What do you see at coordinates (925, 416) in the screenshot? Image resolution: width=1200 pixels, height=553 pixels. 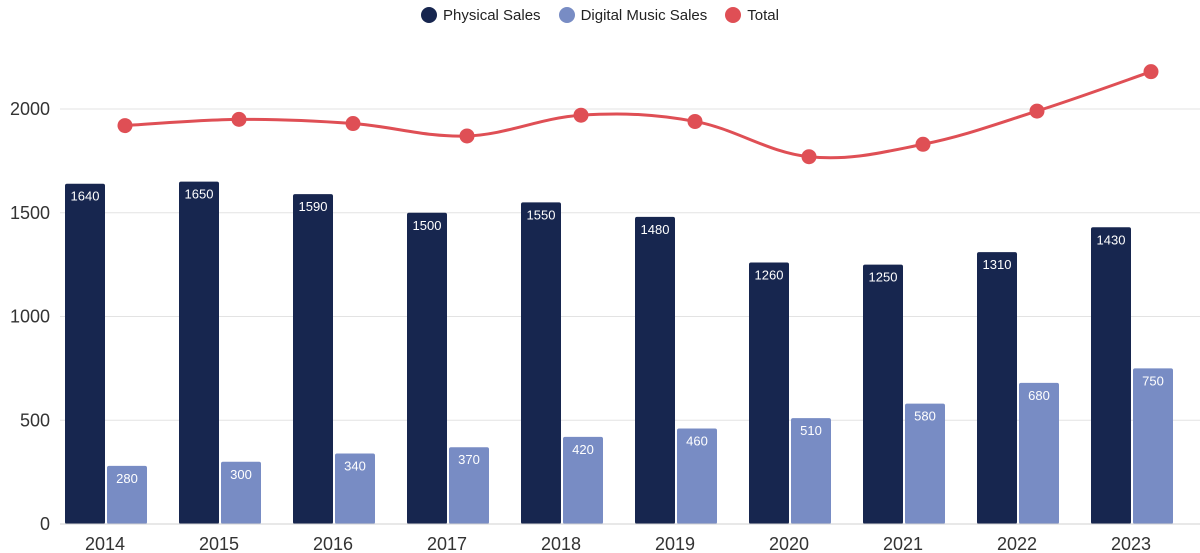 I see `data-label-digital-2021: 580` at bounding box center [925, 416].